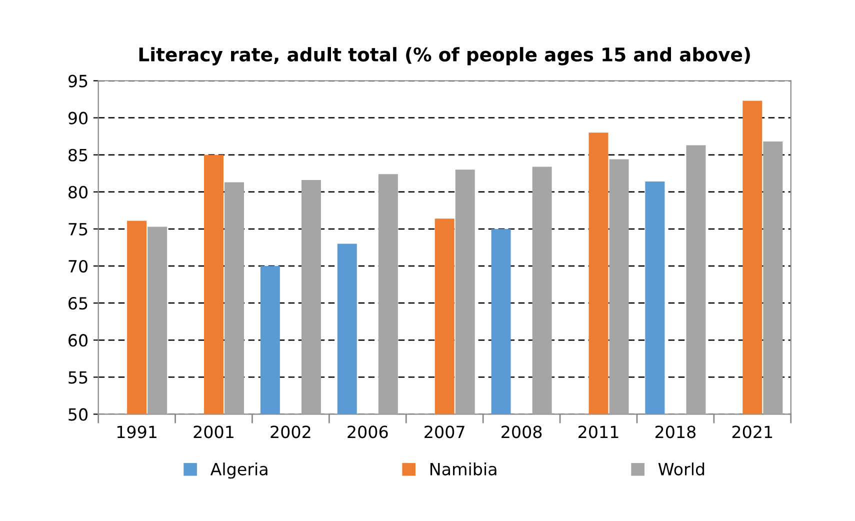  I want to click on x-tick-label: 2011, so click(598, 432).